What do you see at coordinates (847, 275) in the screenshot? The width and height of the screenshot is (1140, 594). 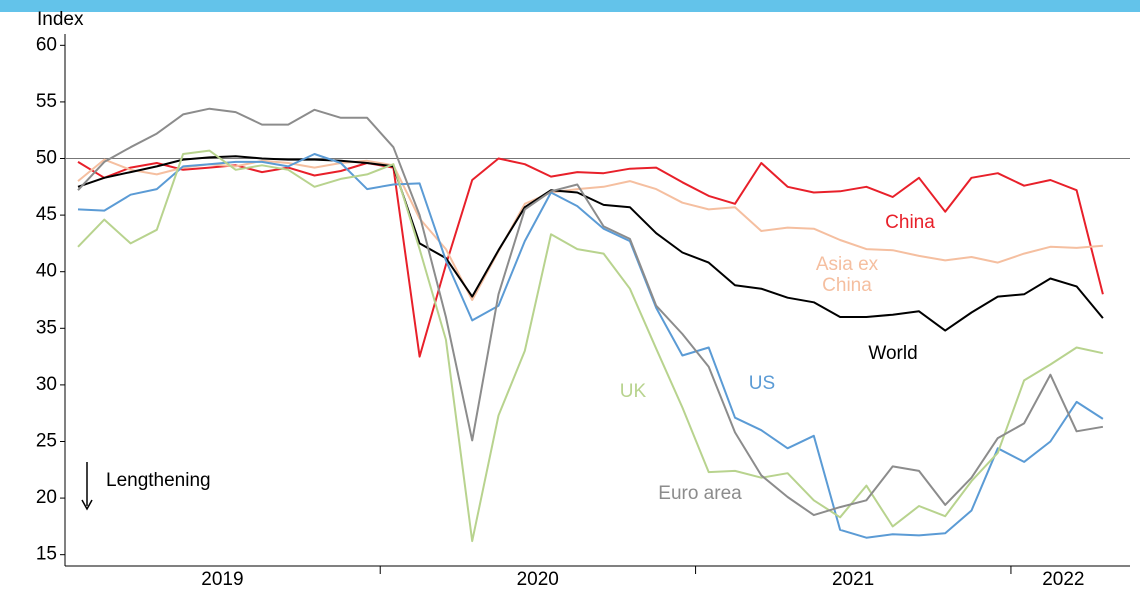 I see `series-label: Asia ex China` at bounding box center [847, 275].